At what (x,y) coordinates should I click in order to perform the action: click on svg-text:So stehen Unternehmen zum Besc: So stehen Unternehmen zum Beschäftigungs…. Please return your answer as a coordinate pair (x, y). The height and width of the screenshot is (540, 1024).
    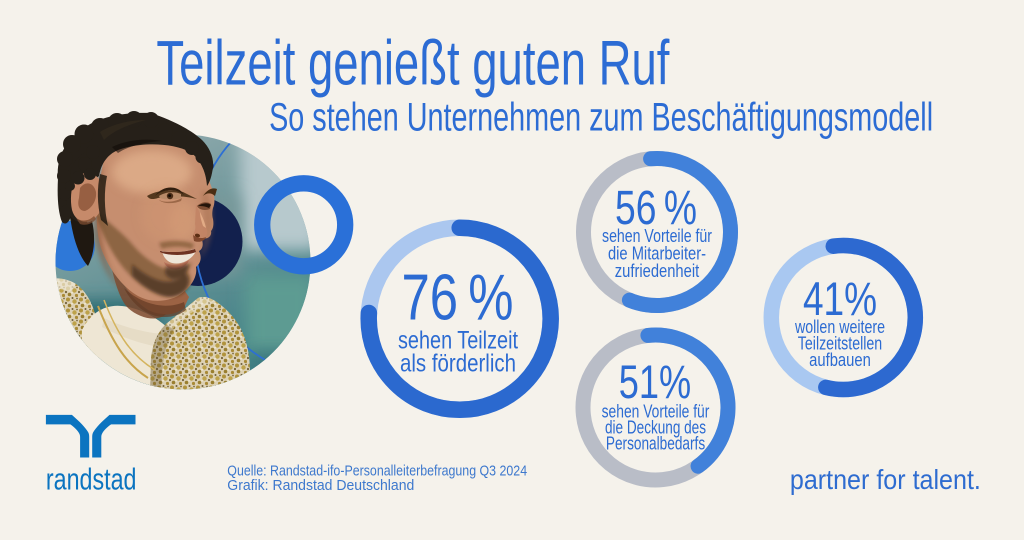
    Looking at the image, I should click on (601, 118).